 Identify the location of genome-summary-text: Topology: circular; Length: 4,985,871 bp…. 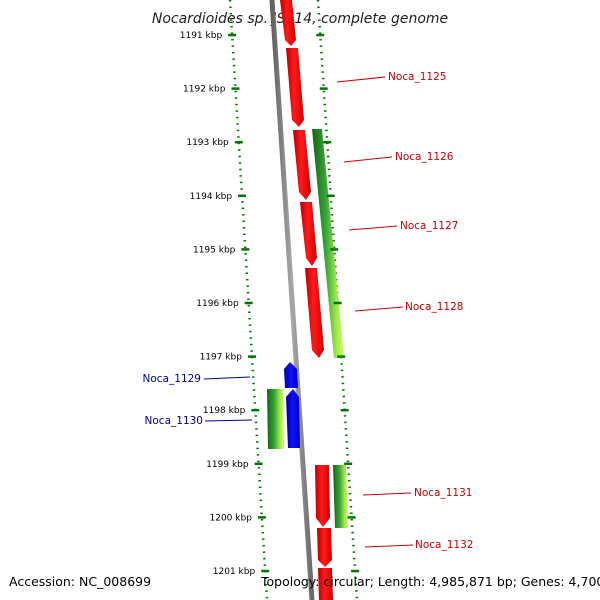
(430, 581).